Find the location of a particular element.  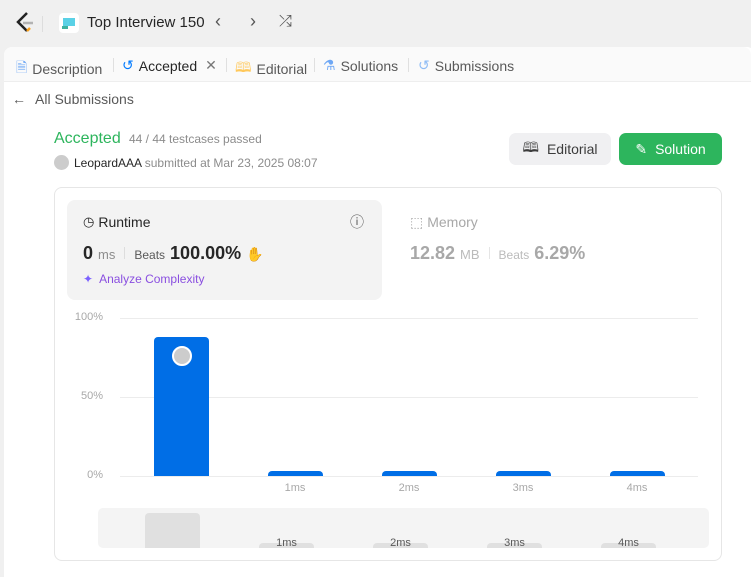

leetcode-logo-icon is located at coordinates (25, 23).